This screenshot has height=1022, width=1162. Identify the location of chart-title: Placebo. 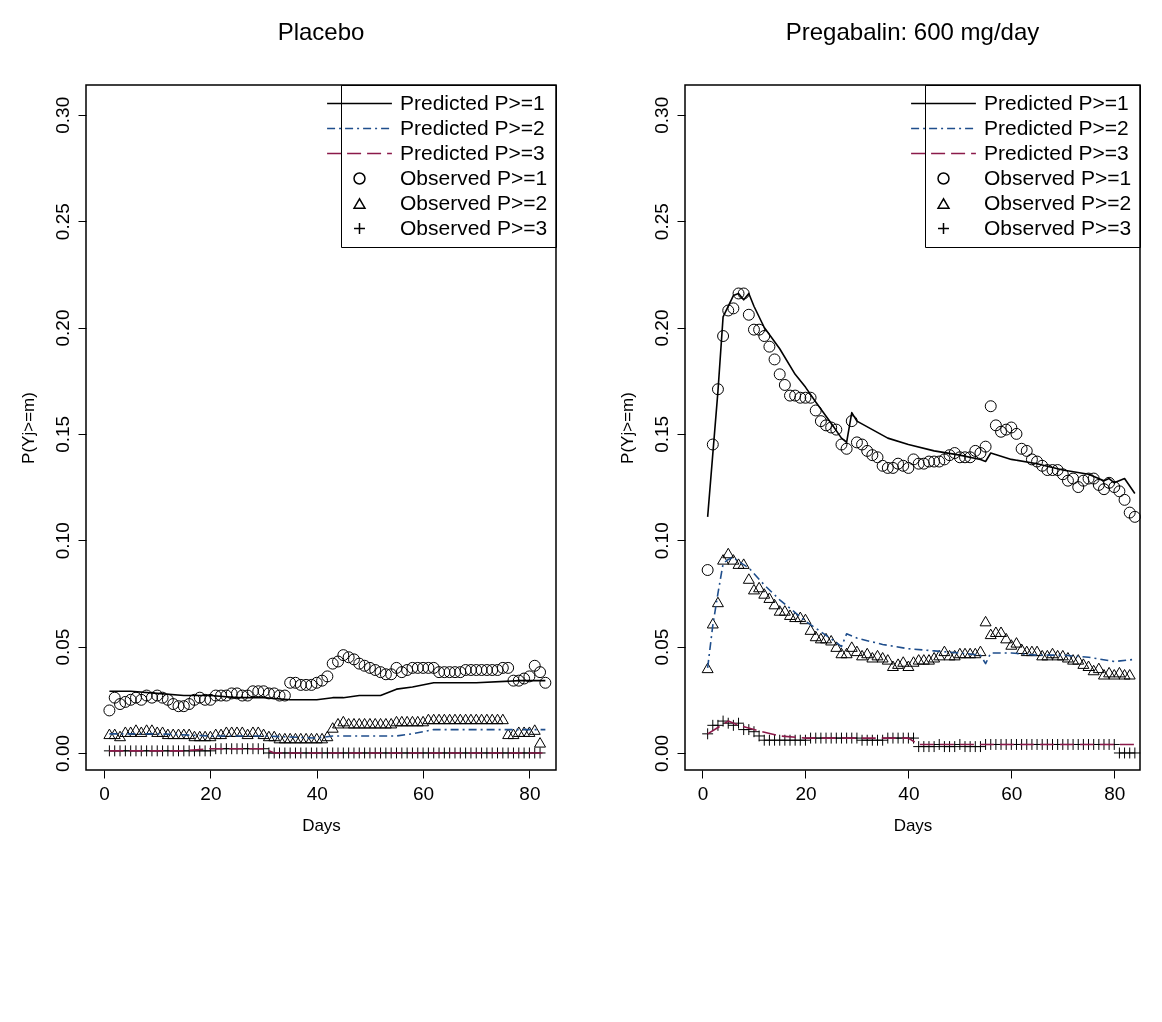
(321, 31).